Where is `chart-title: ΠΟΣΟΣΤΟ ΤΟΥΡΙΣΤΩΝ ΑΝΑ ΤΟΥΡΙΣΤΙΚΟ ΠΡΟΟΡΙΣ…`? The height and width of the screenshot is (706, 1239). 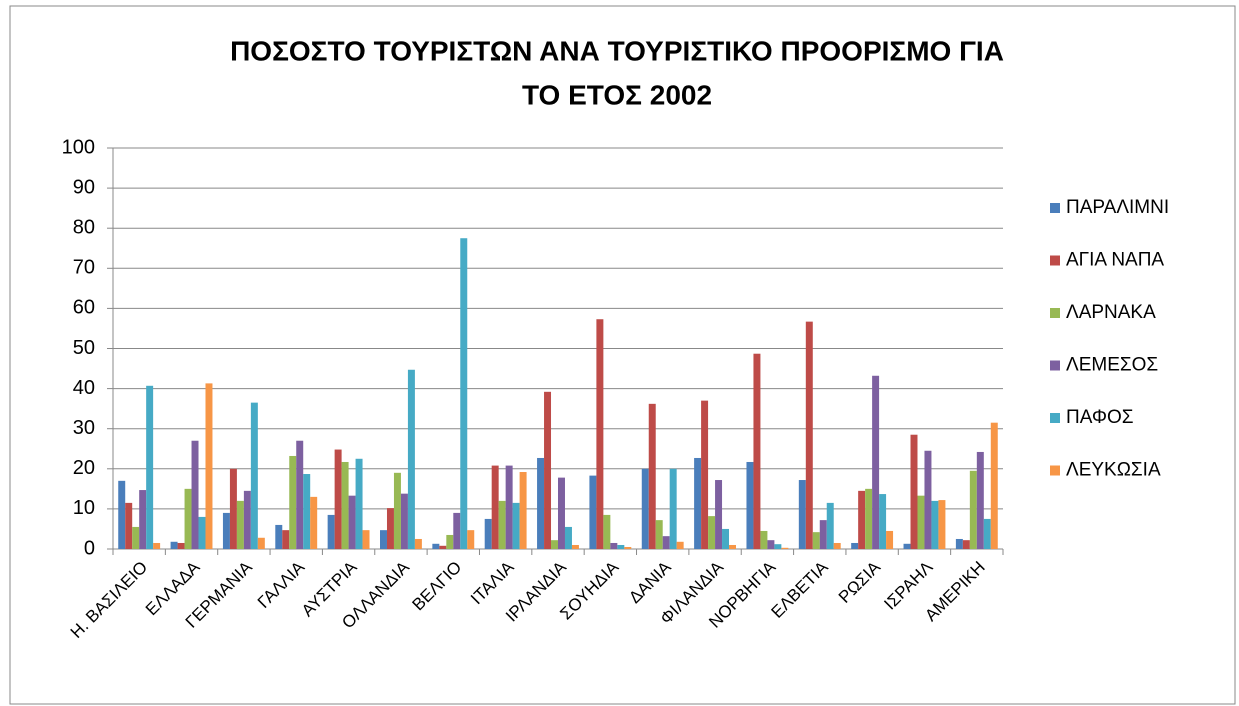
chart-title: ΠΟΣΟΣΤΟ ΤΟΥΡΙΣΤΩΝ ΑΝΑ ΤΟΥΡΙΣΤΙΚΟ ΠΡΟΟΡΙΣ… is located at coordinates (617, 50).